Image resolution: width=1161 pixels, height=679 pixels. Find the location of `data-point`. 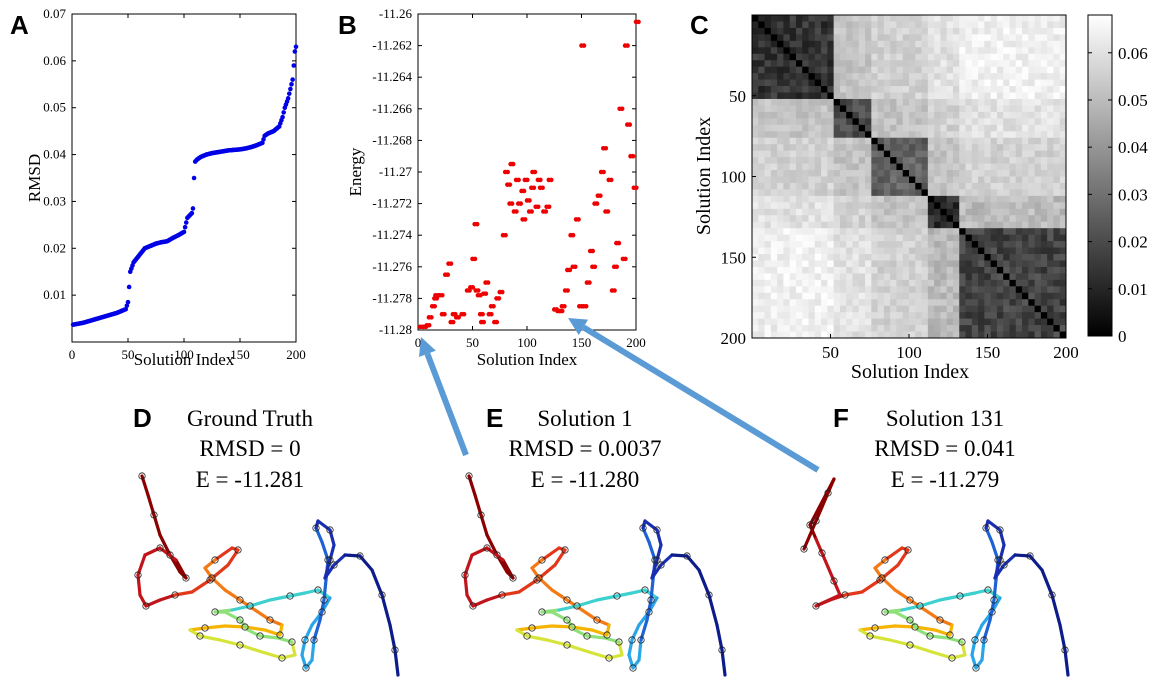

data-point is located at coordinates (458, 317).